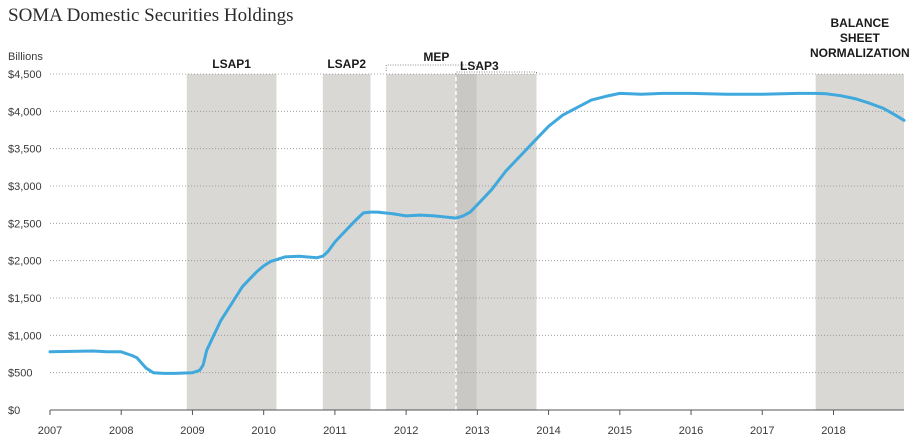 The image size is (909, 443). What do you see at coordinates (263, 431) in the screenshot?
I see `x-tick-label: 2010` at bounding box center [263, 431].